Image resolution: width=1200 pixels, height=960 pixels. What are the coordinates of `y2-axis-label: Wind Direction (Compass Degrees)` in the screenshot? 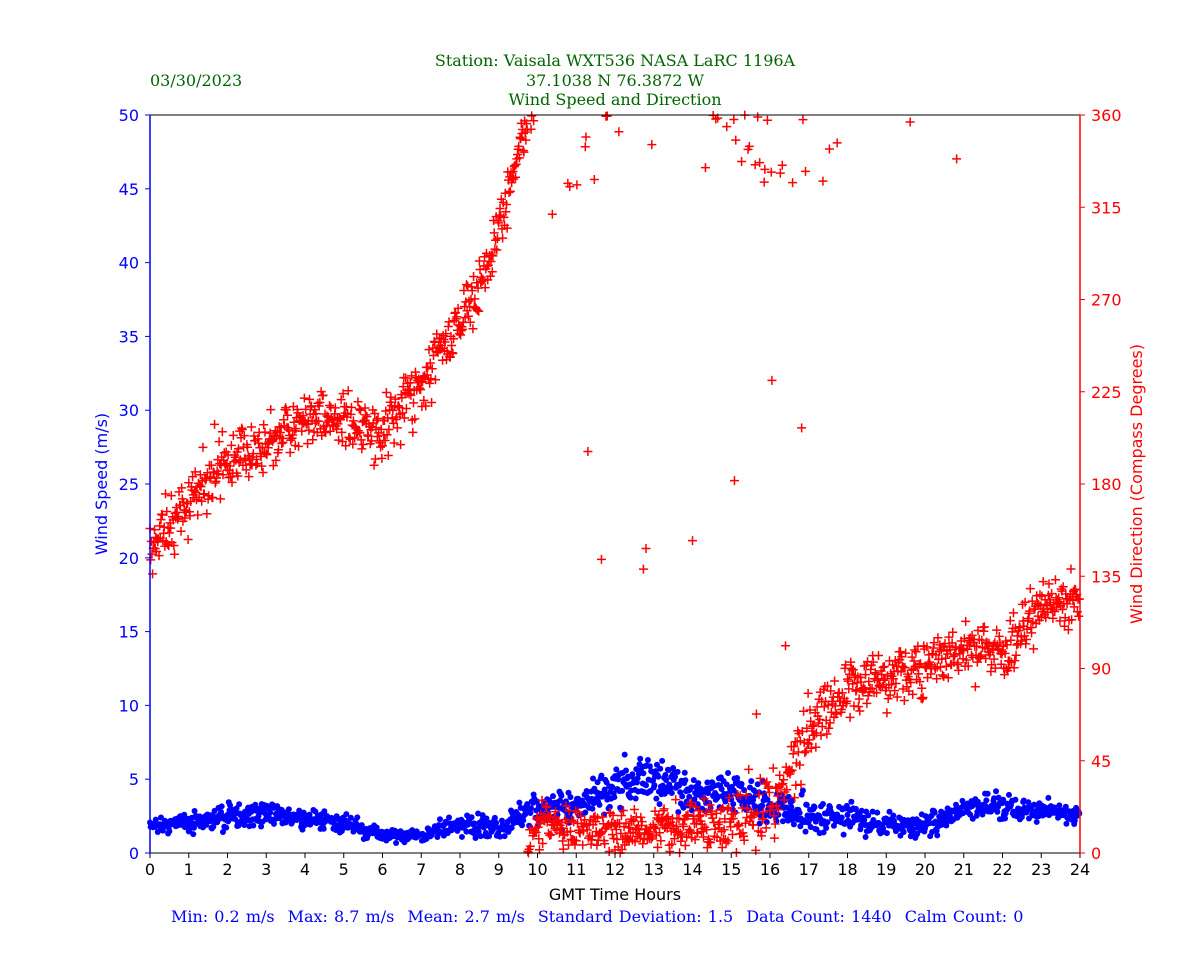 It's located at (1136, 484).